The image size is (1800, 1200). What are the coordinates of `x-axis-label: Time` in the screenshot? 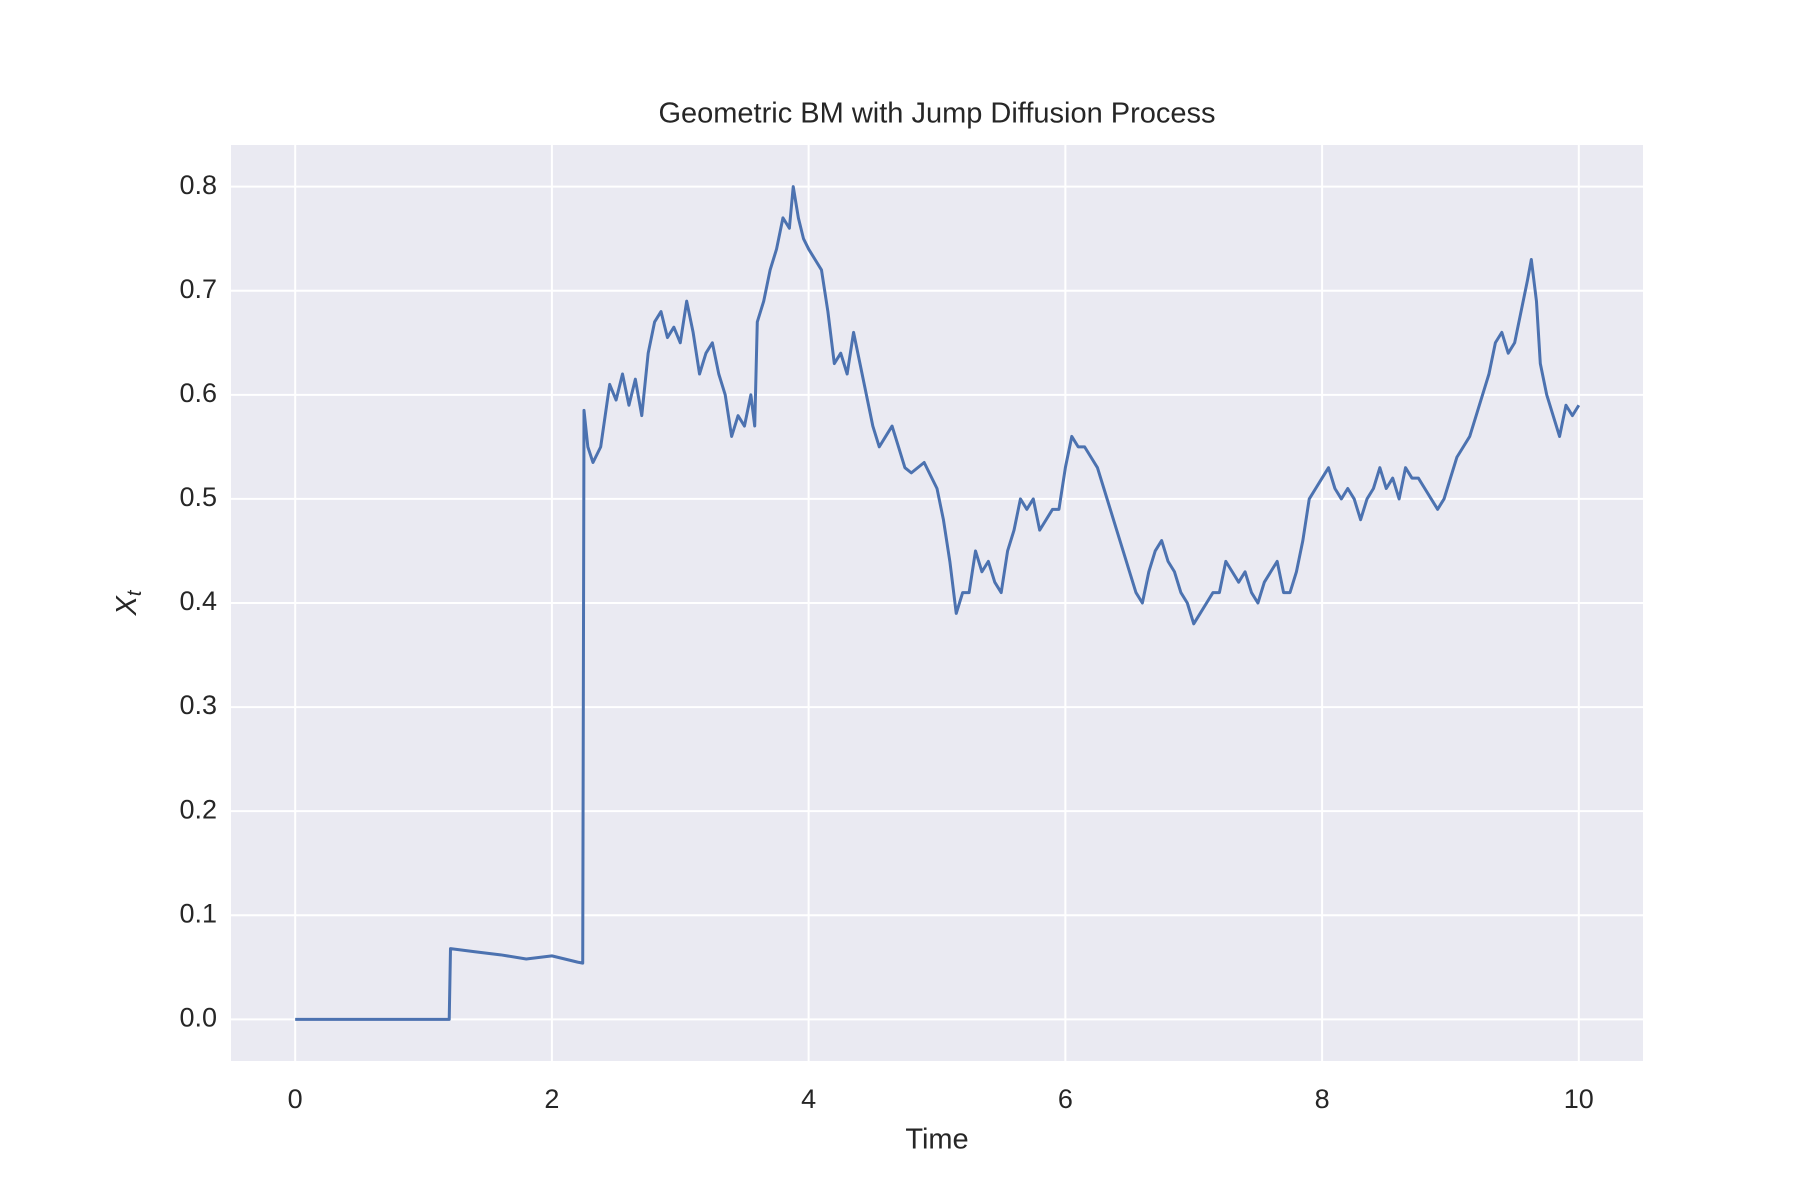 It's located at (936, 1140).